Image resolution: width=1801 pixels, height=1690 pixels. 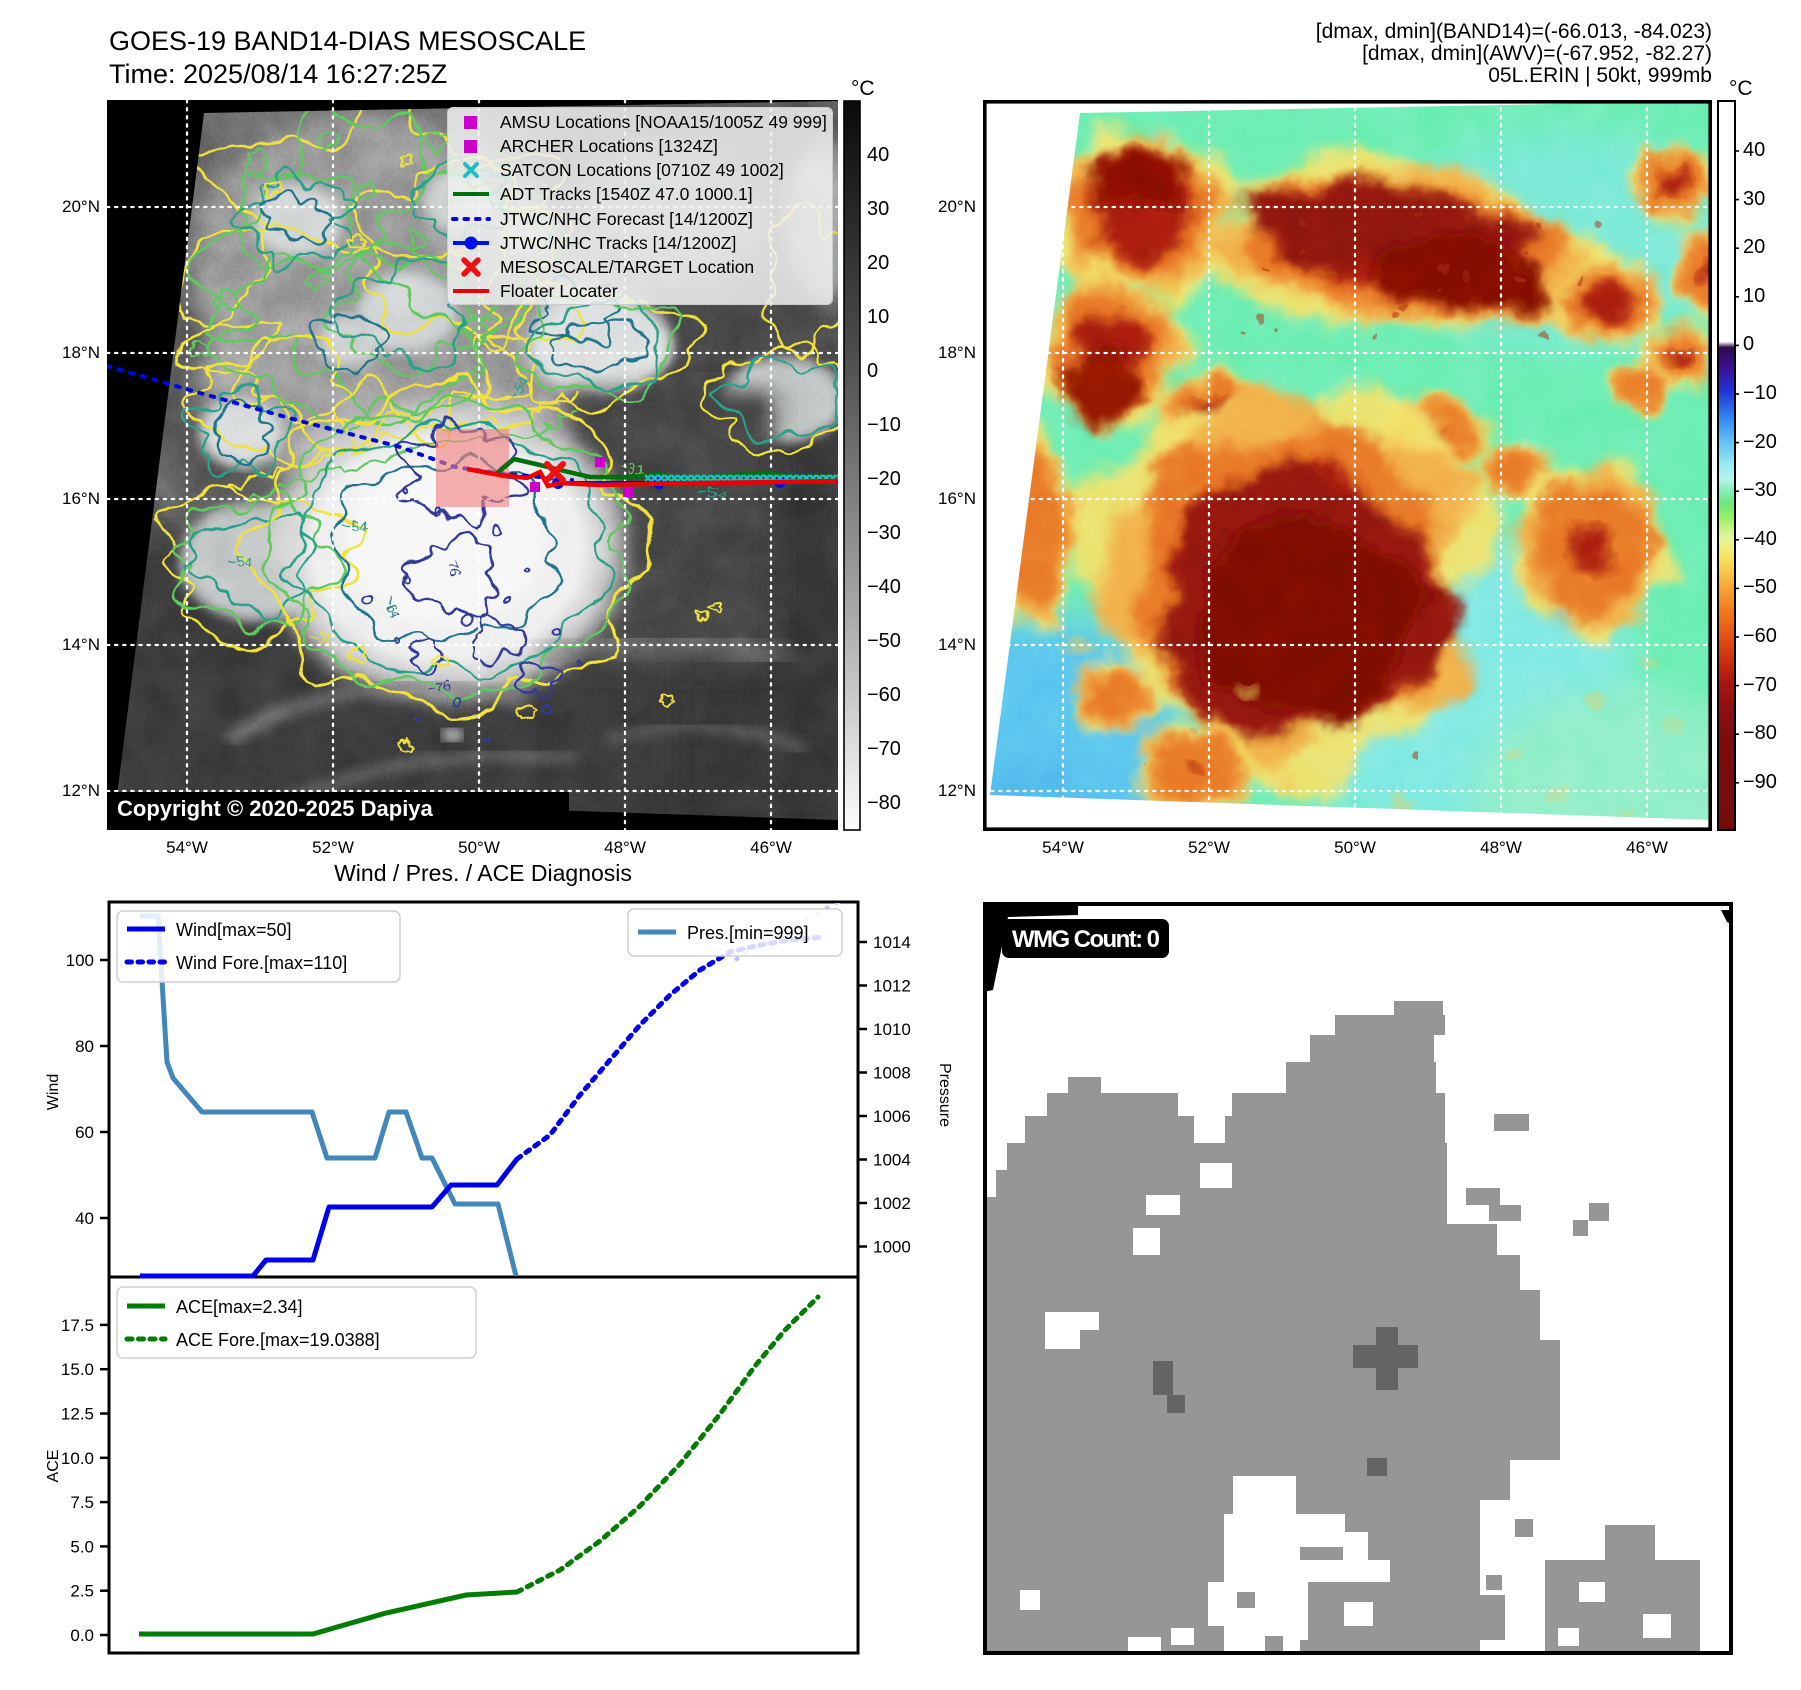 What do you see at coordinates (454, 568) in the screenshot?
I see `svg-text: 76` at bounding box center [454, 568].